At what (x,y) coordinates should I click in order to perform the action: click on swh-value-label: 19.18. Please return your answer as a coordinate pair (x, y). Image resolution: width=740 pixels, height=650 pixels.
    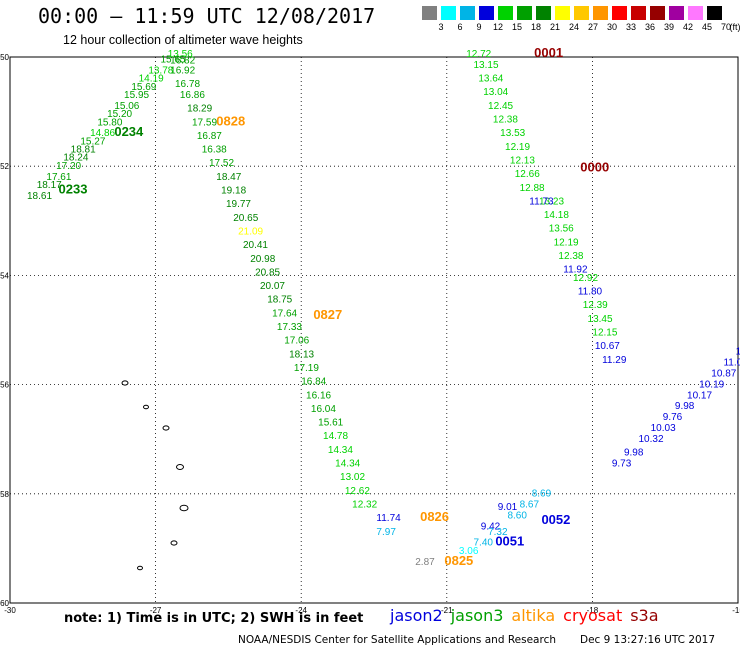
    Looking at the image, I should click on (233, 191).